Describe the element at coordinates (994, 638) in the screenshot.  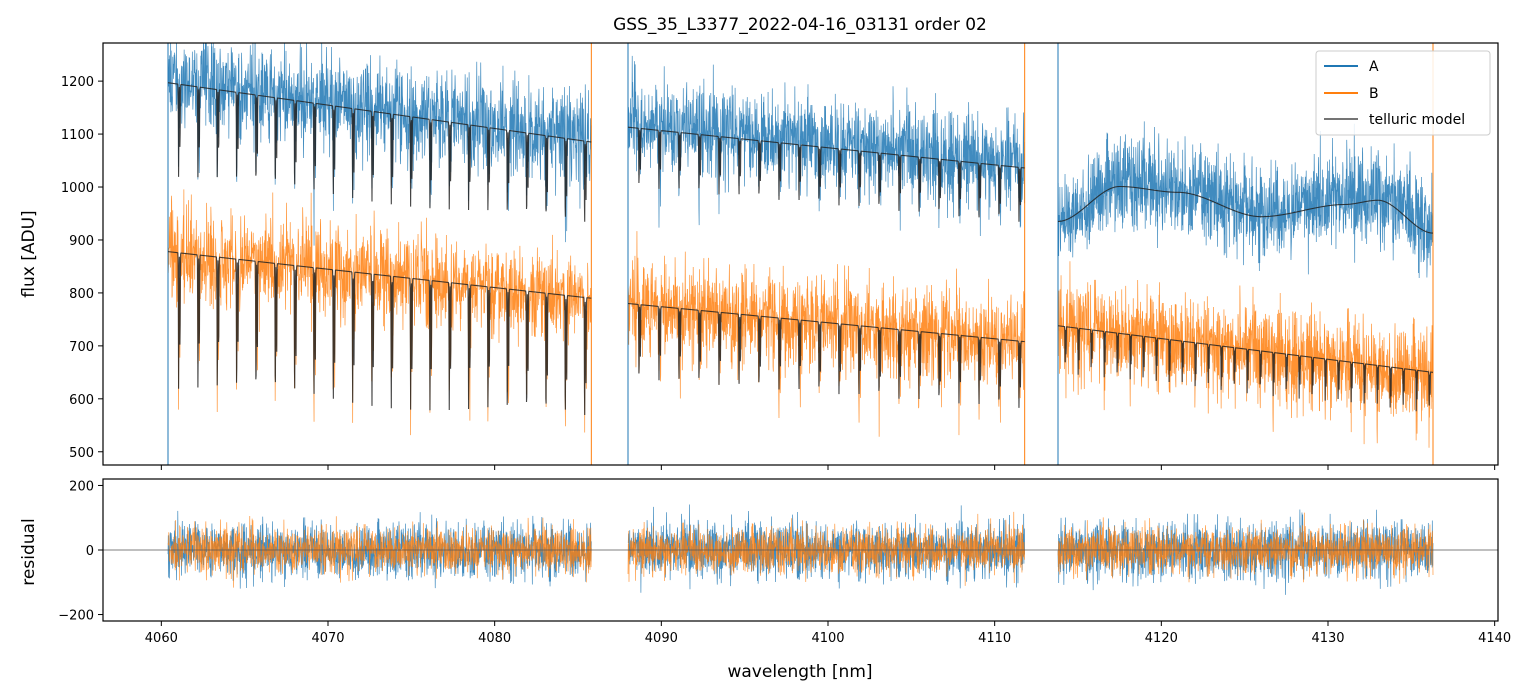
I see `x-tick-label: 4110` at that location.